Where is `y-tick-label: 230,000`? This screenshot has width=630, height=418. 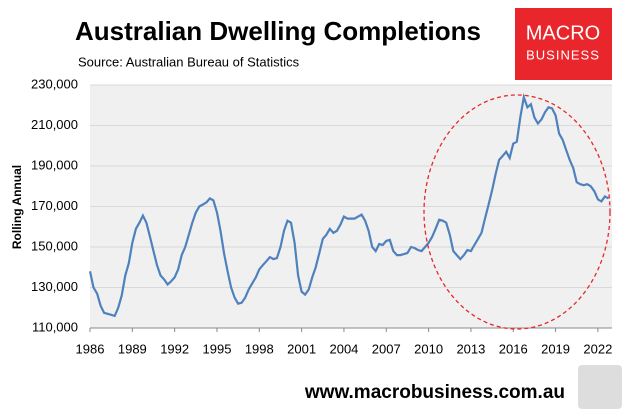 y-tick-label: 230,000 is located at coordinates (54, 83).